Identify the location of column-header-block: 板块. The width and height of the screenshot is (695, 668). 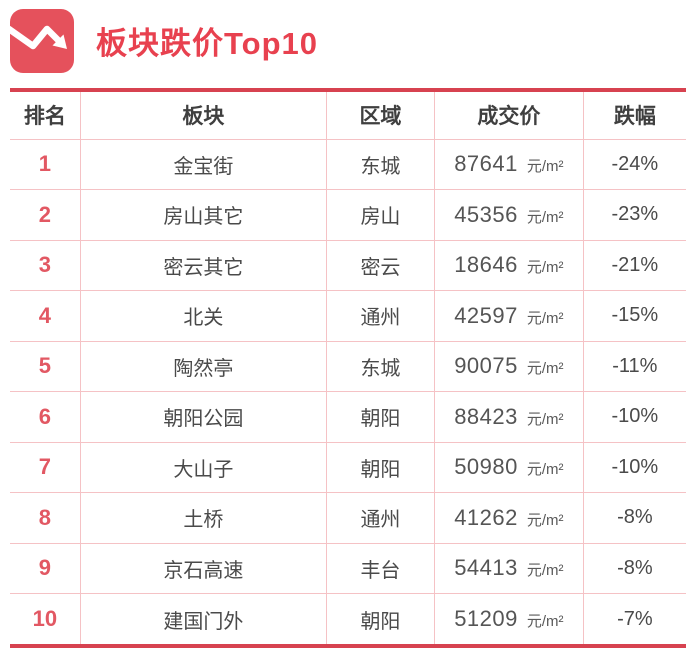
(203, 116).